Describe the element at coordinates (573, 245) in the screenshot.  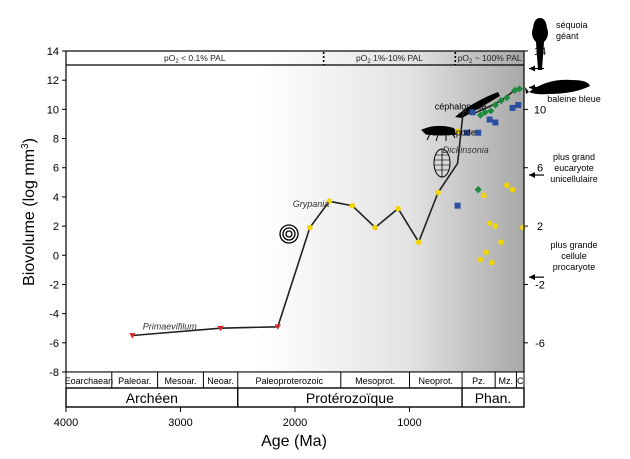
I see `size-reference-text: plus grande` at that location.